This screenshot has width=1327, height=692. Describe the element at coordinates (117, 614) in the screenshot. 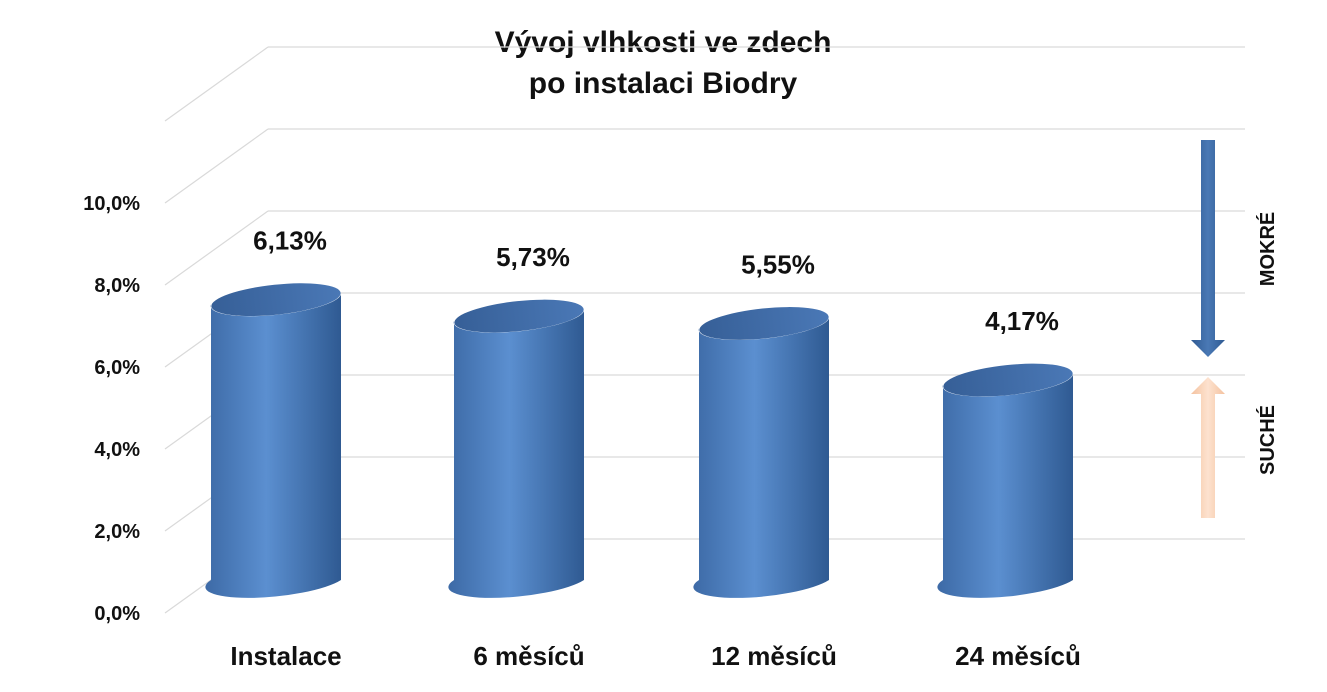

I see `y-tick-label: 0,0%` at that location.